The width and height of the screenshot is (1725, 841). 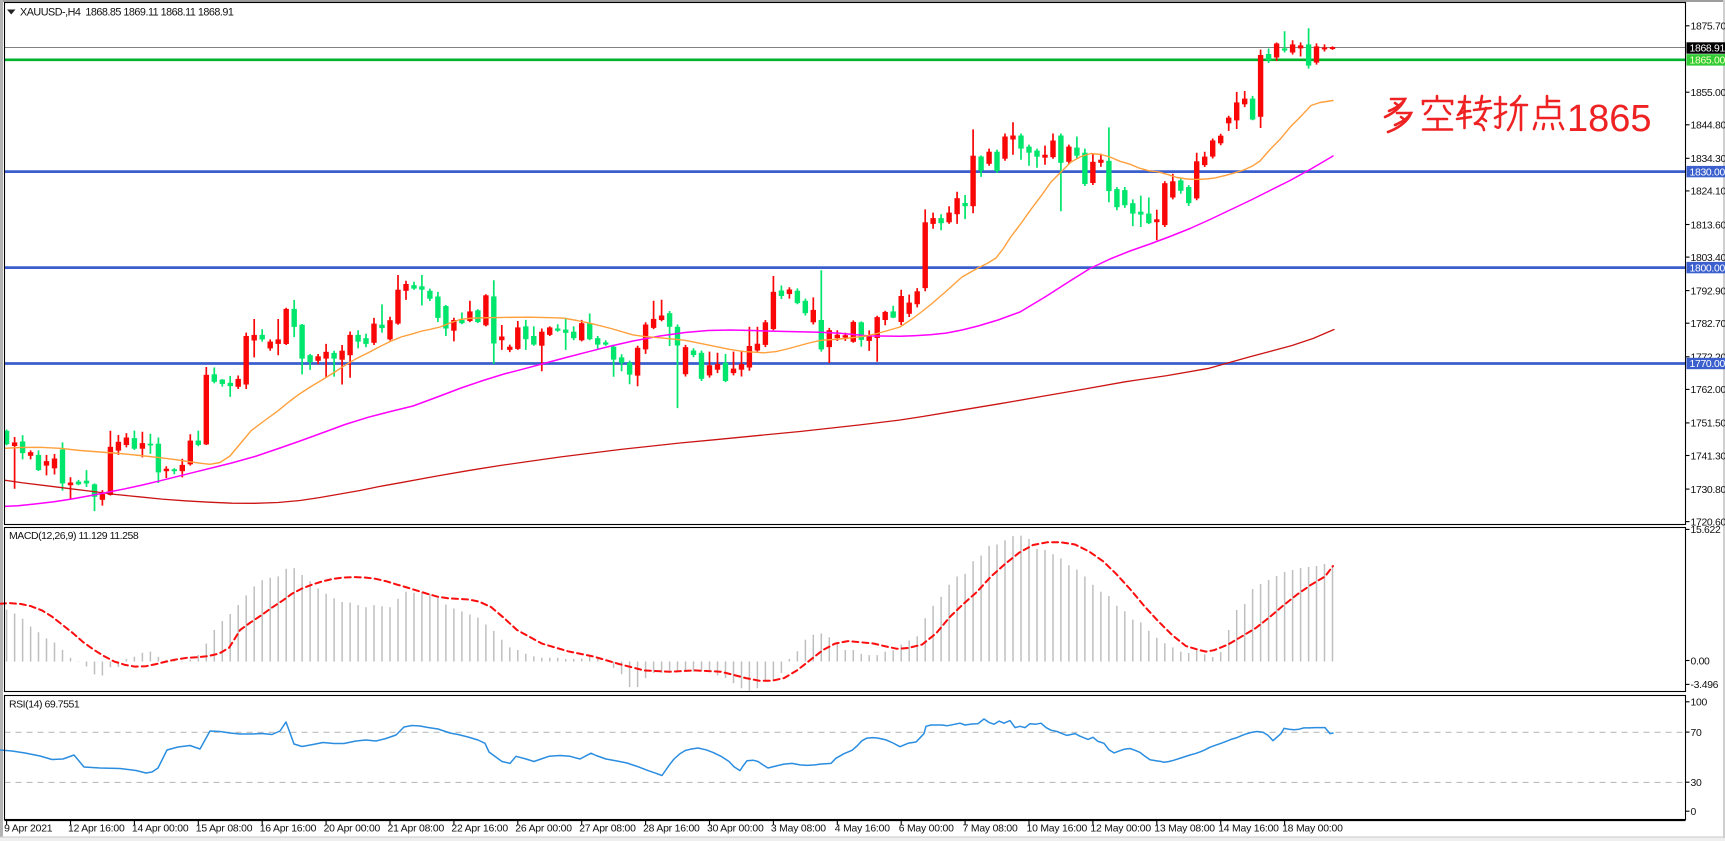 What do you see at coordinates (1708, 27) in the screenshot?
I see `svg-text: 1875.70` at bounding box center [1708, 27].